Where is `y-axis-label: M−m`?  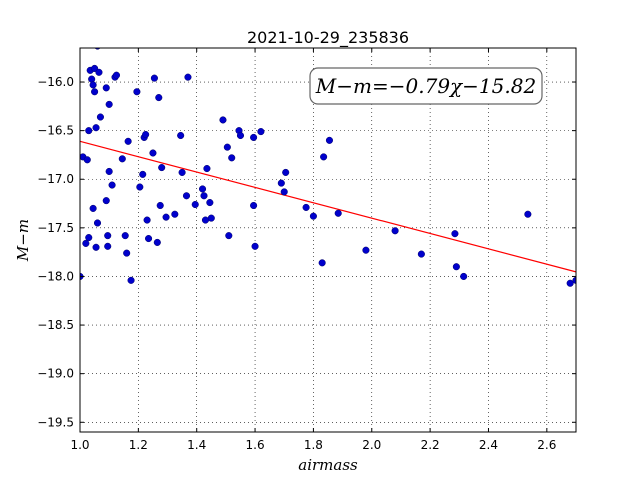
y-axis-label: M−m is located at coordinates (23, 240).